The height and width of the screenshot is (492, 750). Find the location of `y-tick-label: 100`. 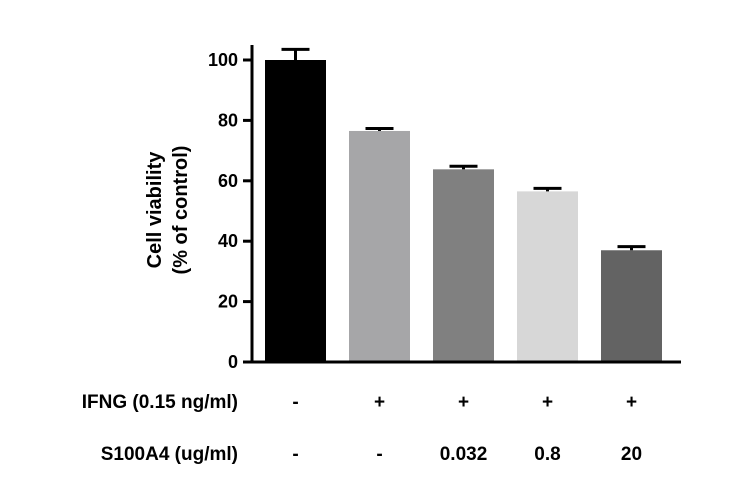

y-tick-label: 100 is located at coordinates (223, 60).